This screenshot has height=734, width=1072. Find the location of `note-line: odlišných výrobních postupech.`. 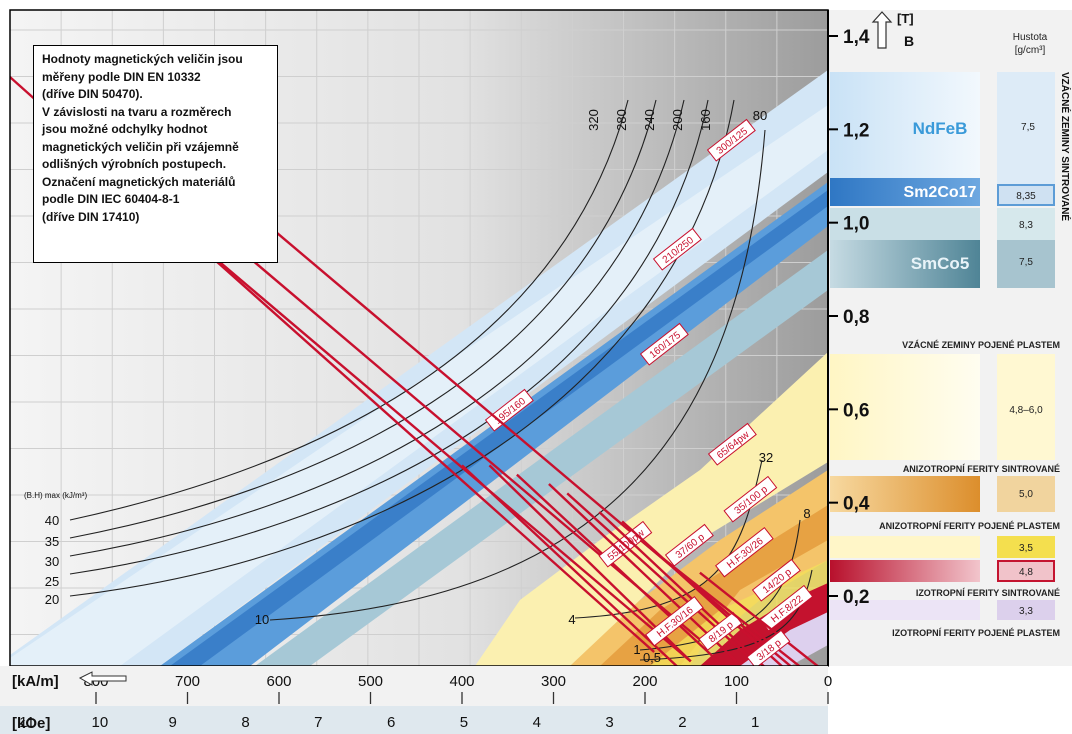

note-line: odlišných výrobních postupech. is located at coordinates (134, 164).